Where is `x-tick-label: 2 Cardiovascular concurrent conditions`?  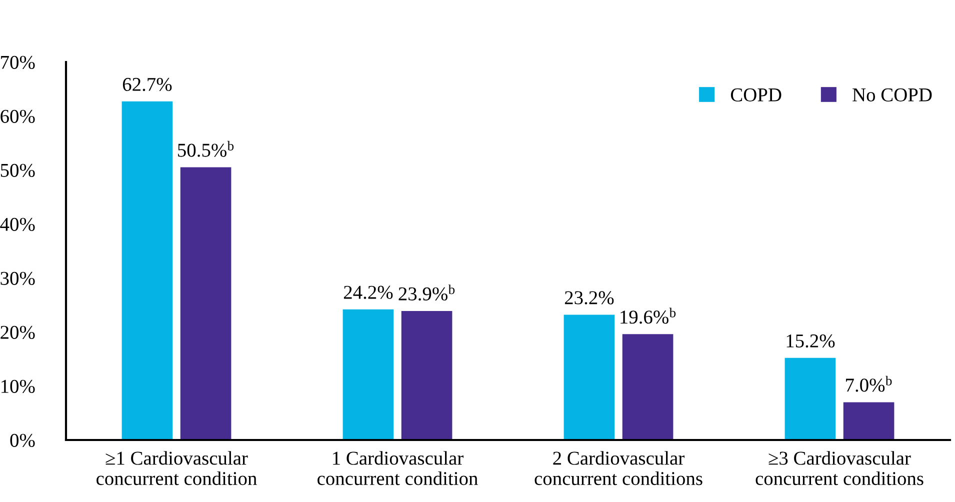
x-tick-label: 2 Cardiovascular concurrent conditions is located at coordinates (618, 468).